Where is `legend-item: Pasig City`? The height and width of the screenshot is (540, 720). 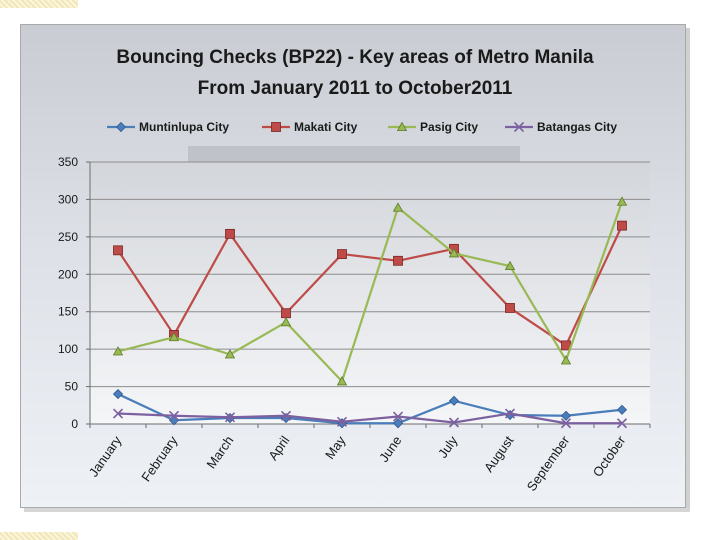
legend-item: Pasig City is located at coordinates (433, 127).